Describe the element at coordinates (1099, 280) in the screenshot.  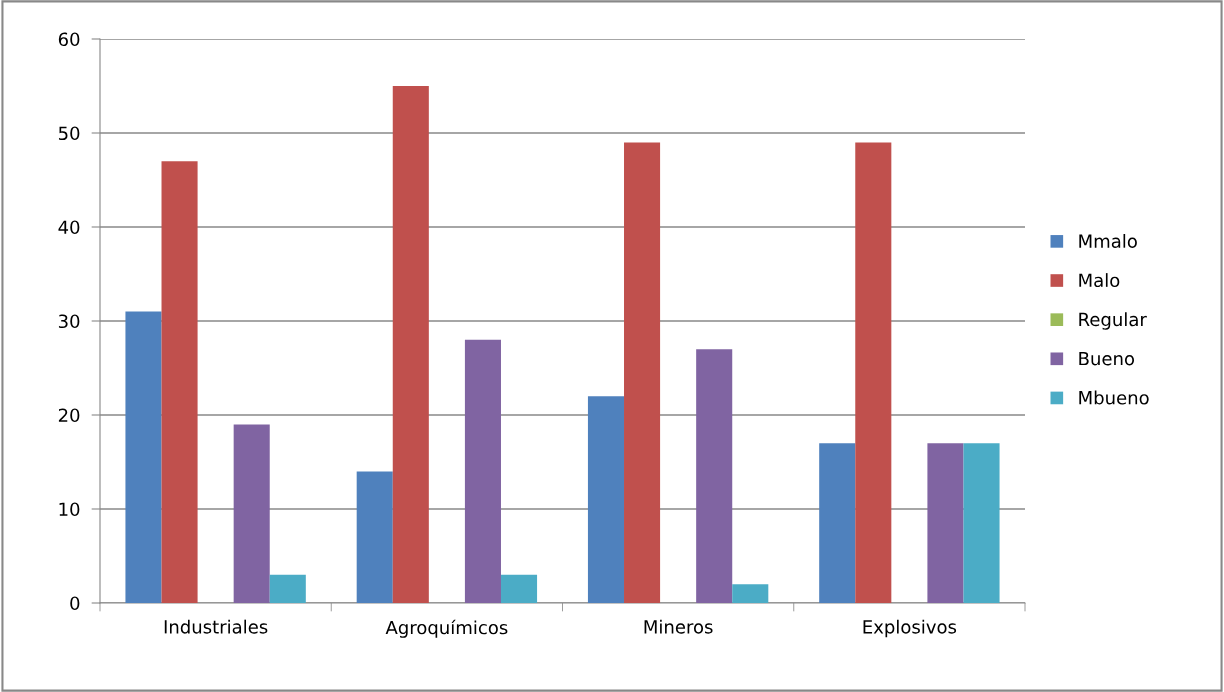
I see `legend-label: Malo` at that location.